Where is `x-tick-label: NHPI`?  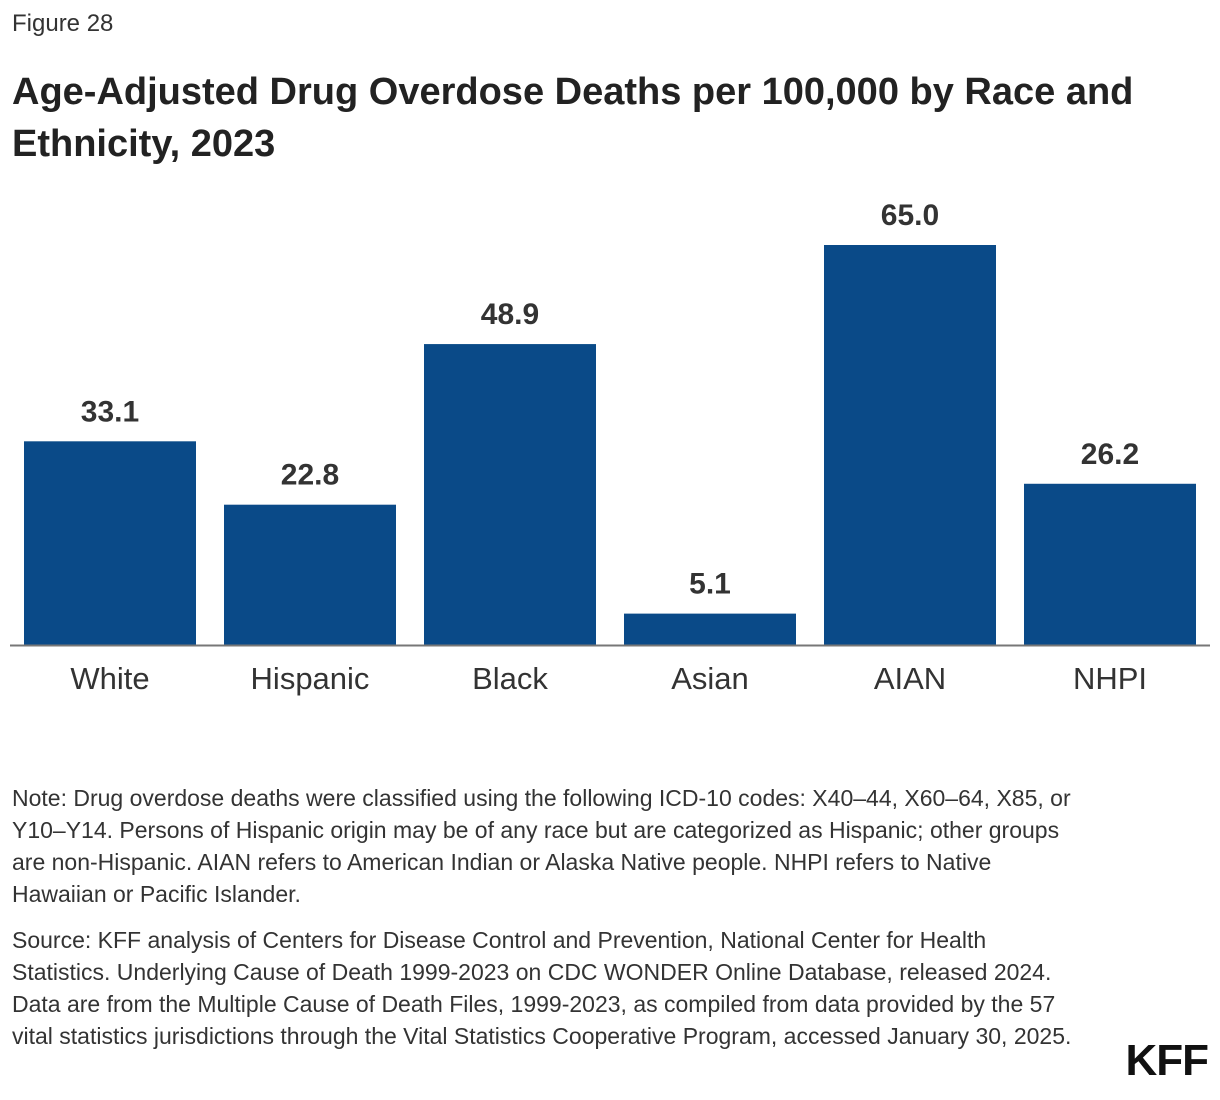 x-tick-label: NHPI is located at coordinates (1110, 678).